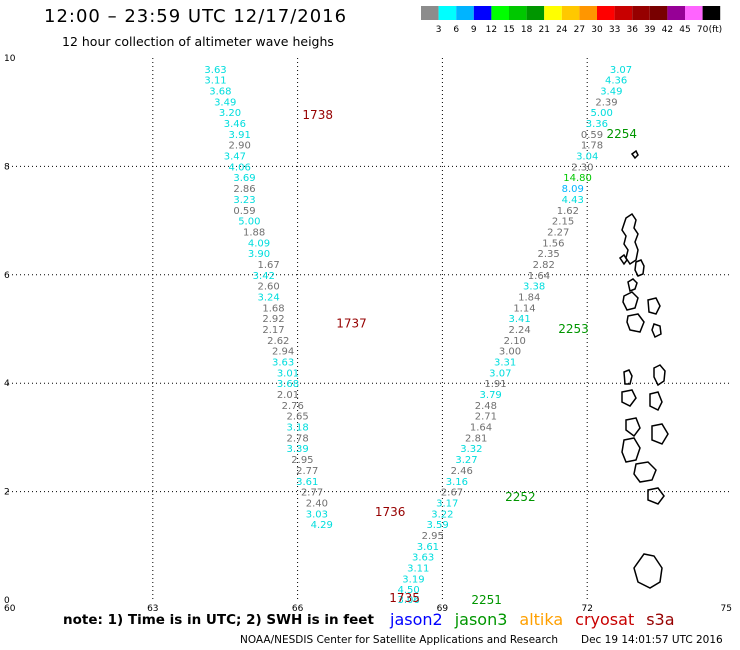 The image size is (740, 650). I want to click on x-tick-label: 75, so click(726, 609).